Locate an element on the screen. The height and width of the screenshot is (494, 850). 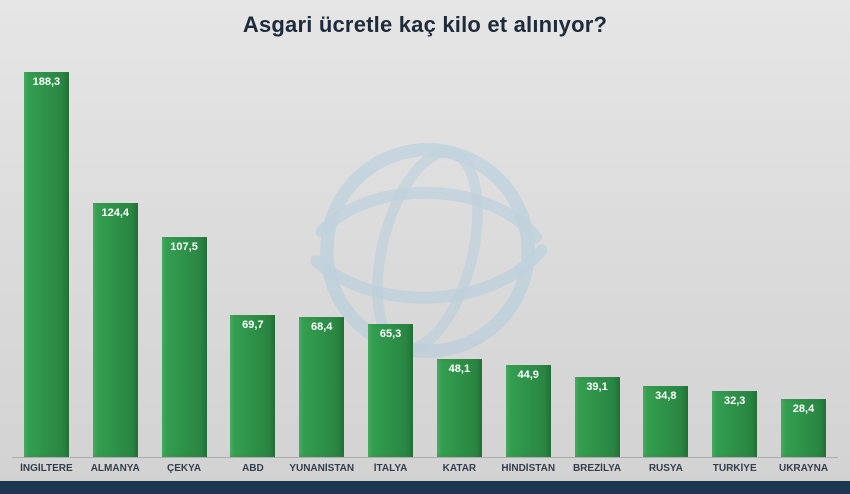
bar: 107,5 is located at coordinates (184, 347).